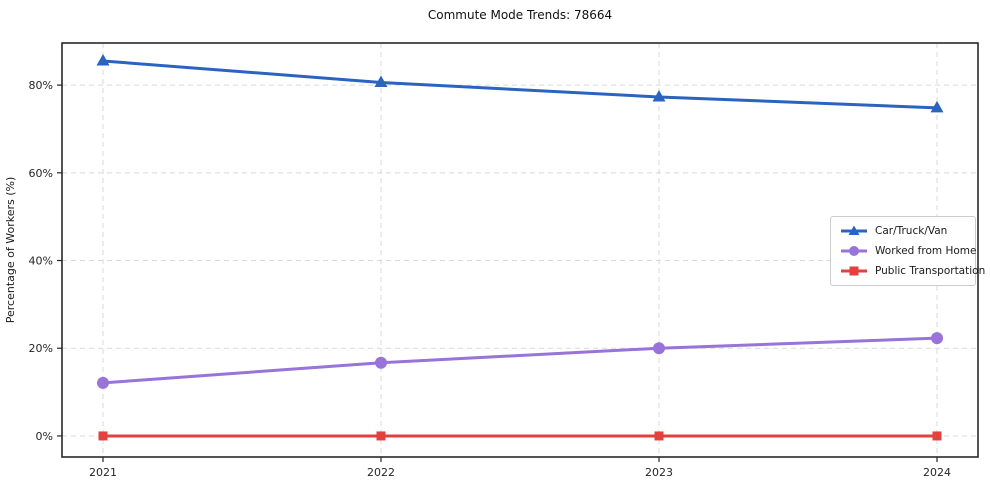  Describe the element at coordinates (854, 251) in the screenshot. I see `legend-circle-marker-icon` at that location.